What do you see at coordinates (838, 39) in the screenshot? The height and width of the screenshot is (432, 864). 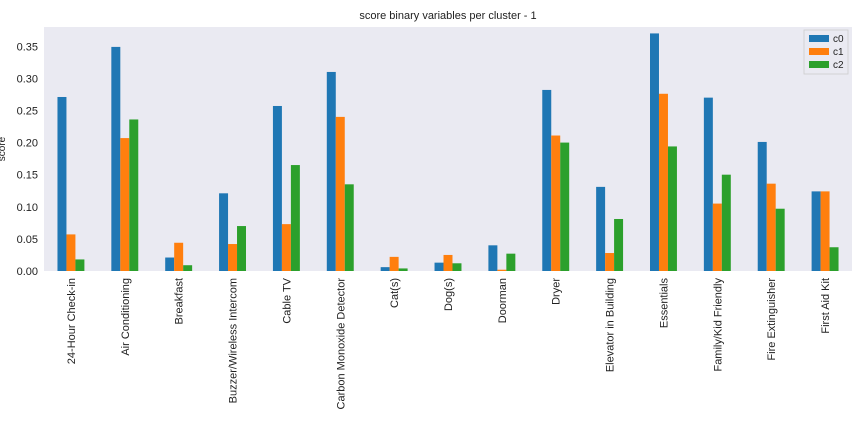 I see `legend-label-c0: c0` at bounding box center [838, 39].